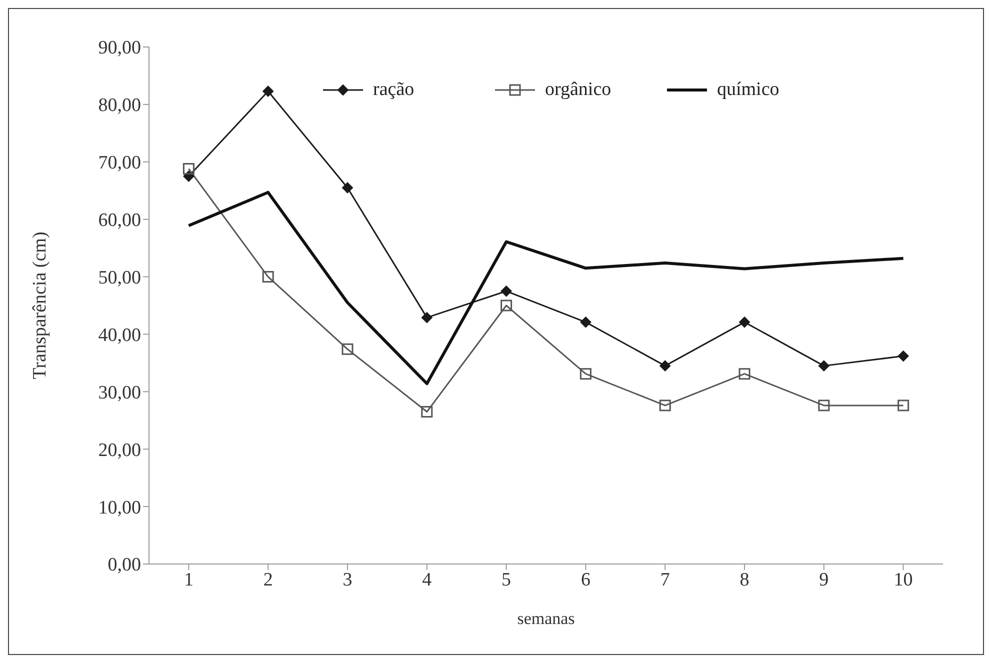 The width and height of the screenshot is (992, 663). Describe the element at coordinates (507, 579) in the screenshot. I see `x-tick-label: 5` at that location.